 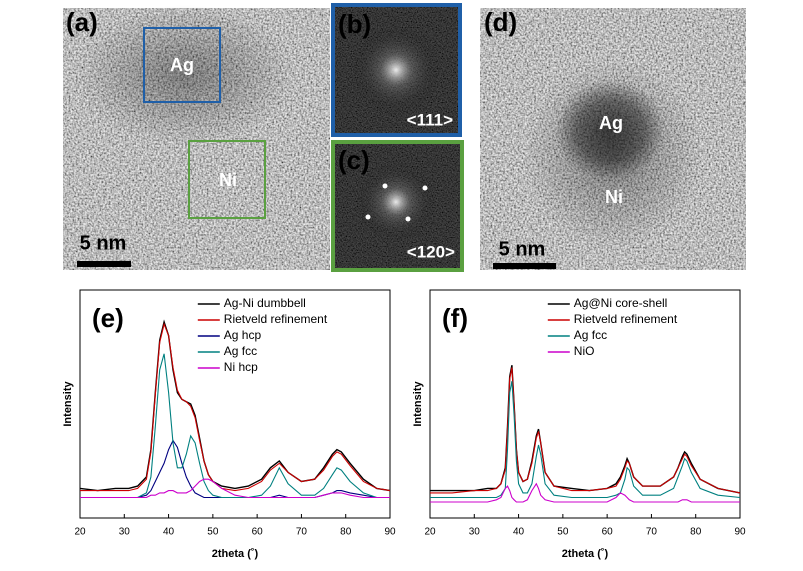 What do you see at coordinates (431, 251) in the screenshot?
I see `zone-axis: <120>` at bounding box center [431, 251].